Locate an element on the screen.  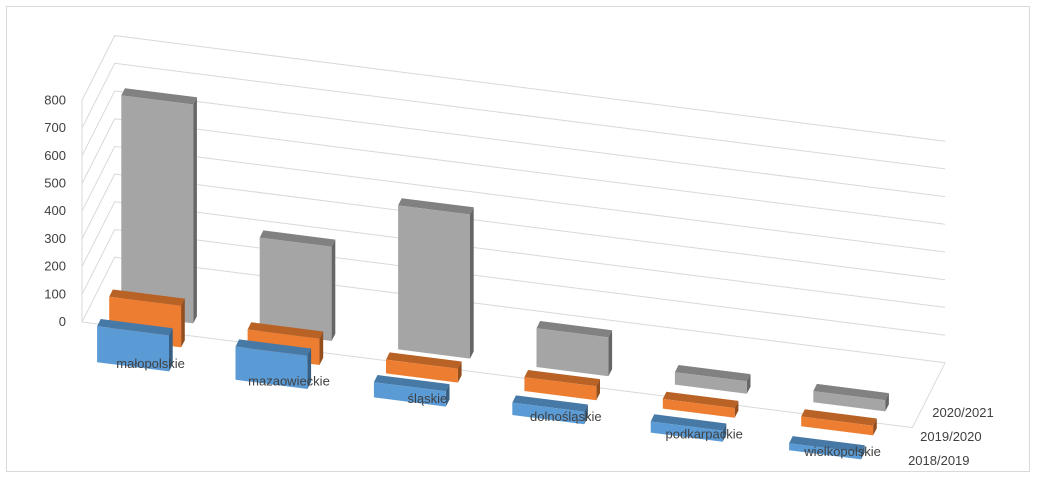
series-label: 2019/2020 is located at coordinates (950, 436).